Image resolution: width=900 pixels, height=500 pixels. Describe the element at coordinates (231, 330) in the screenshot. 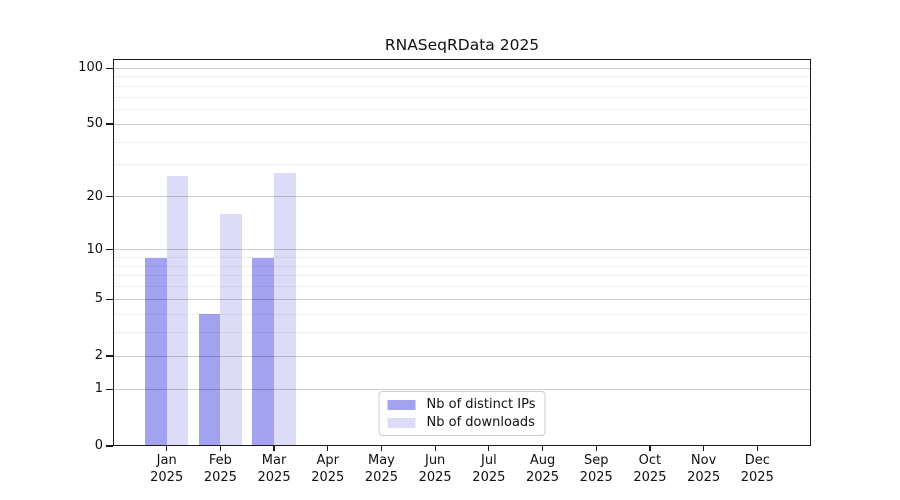

I see `bar-downloads-feb` at that location.